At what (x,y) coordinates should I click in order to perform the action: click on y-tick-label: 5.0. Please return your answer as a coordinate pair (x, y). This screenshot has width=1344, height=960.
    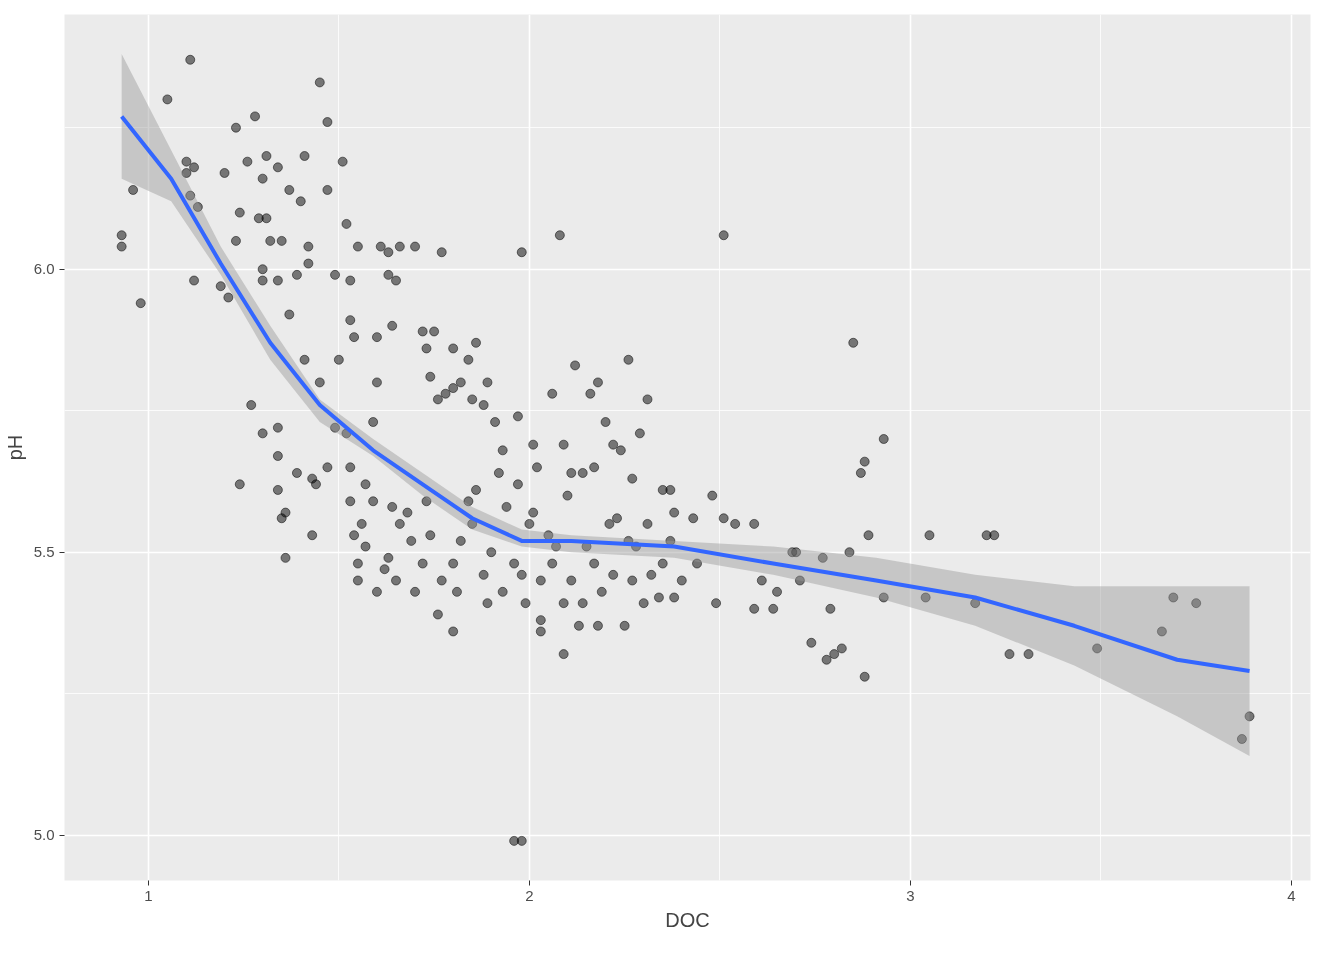
    Looking at the image, I should click on (44, 835).